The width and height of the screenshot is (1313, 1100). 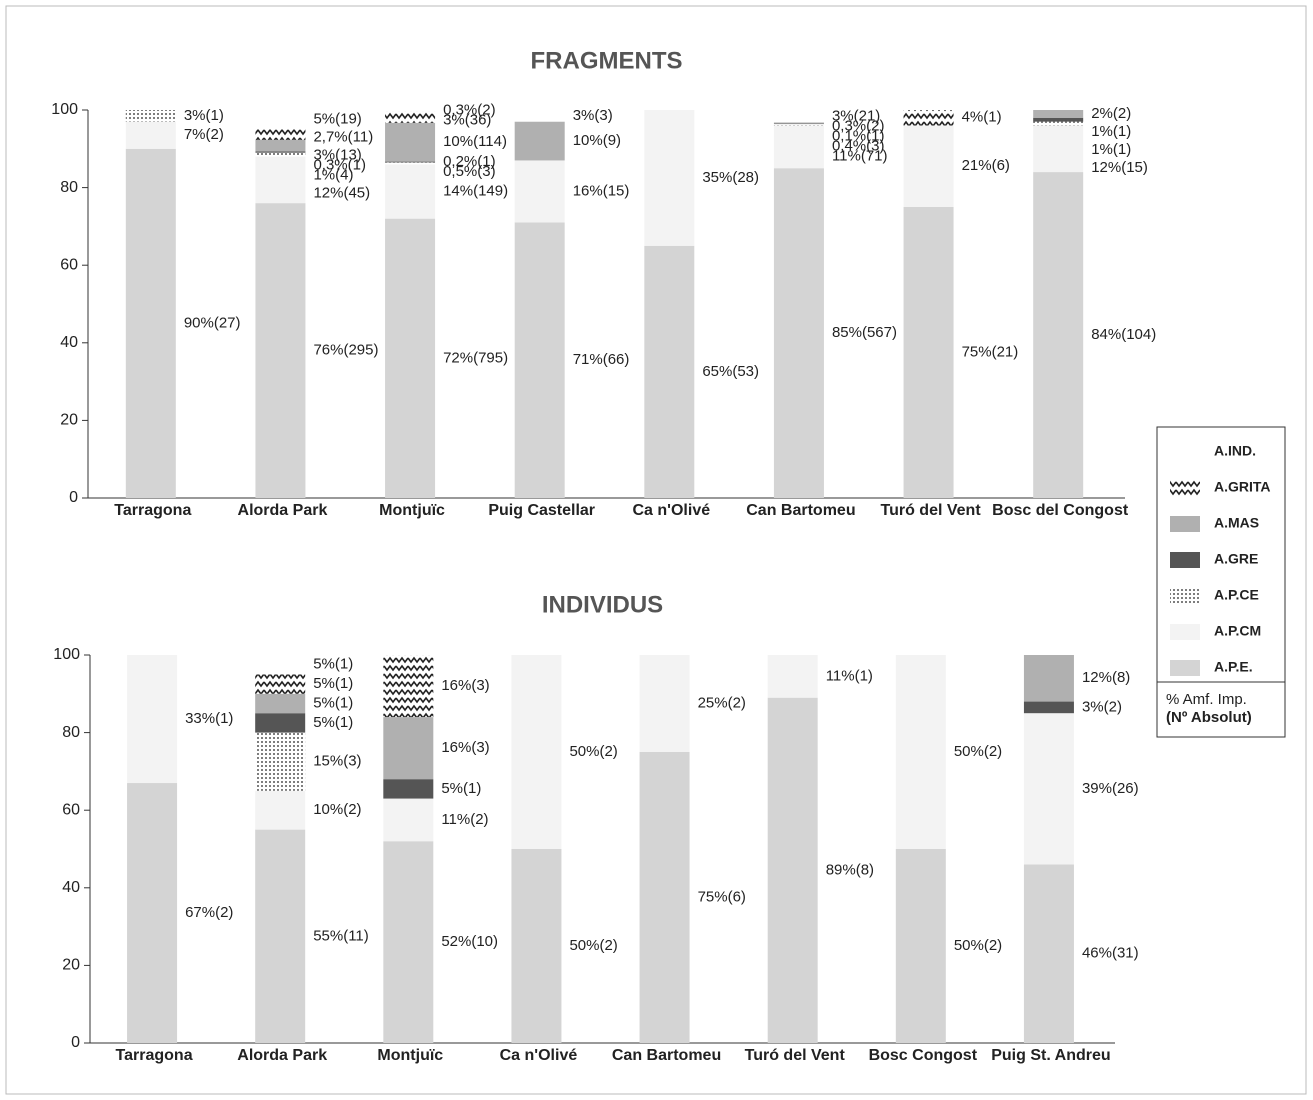 I want to click on data-label: 4%(1), so click(x=982, y=117).